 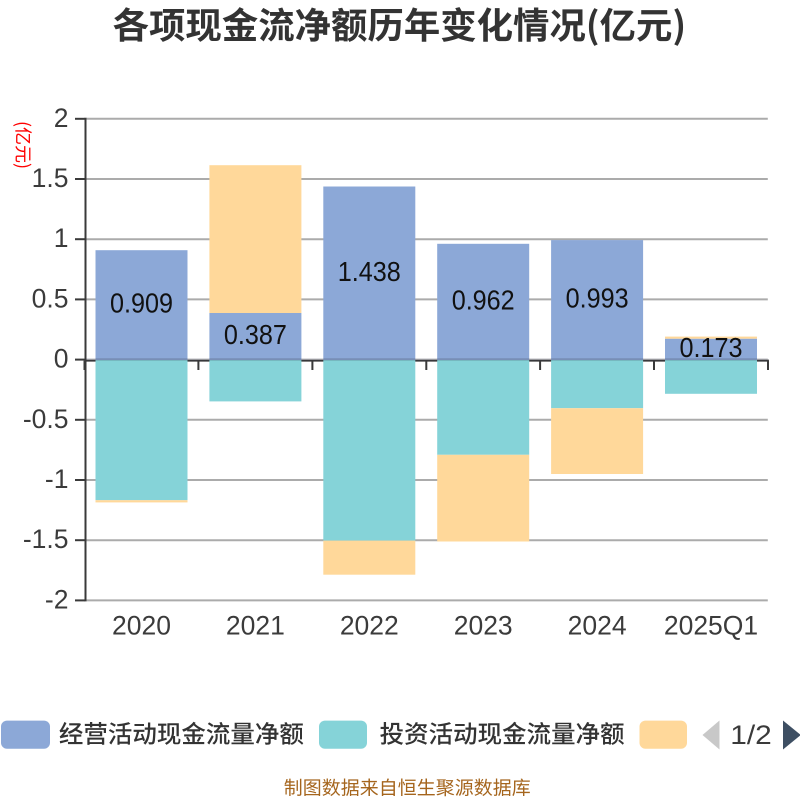 I want to click on svg-text: 0.909, so click(x=141, y=303).